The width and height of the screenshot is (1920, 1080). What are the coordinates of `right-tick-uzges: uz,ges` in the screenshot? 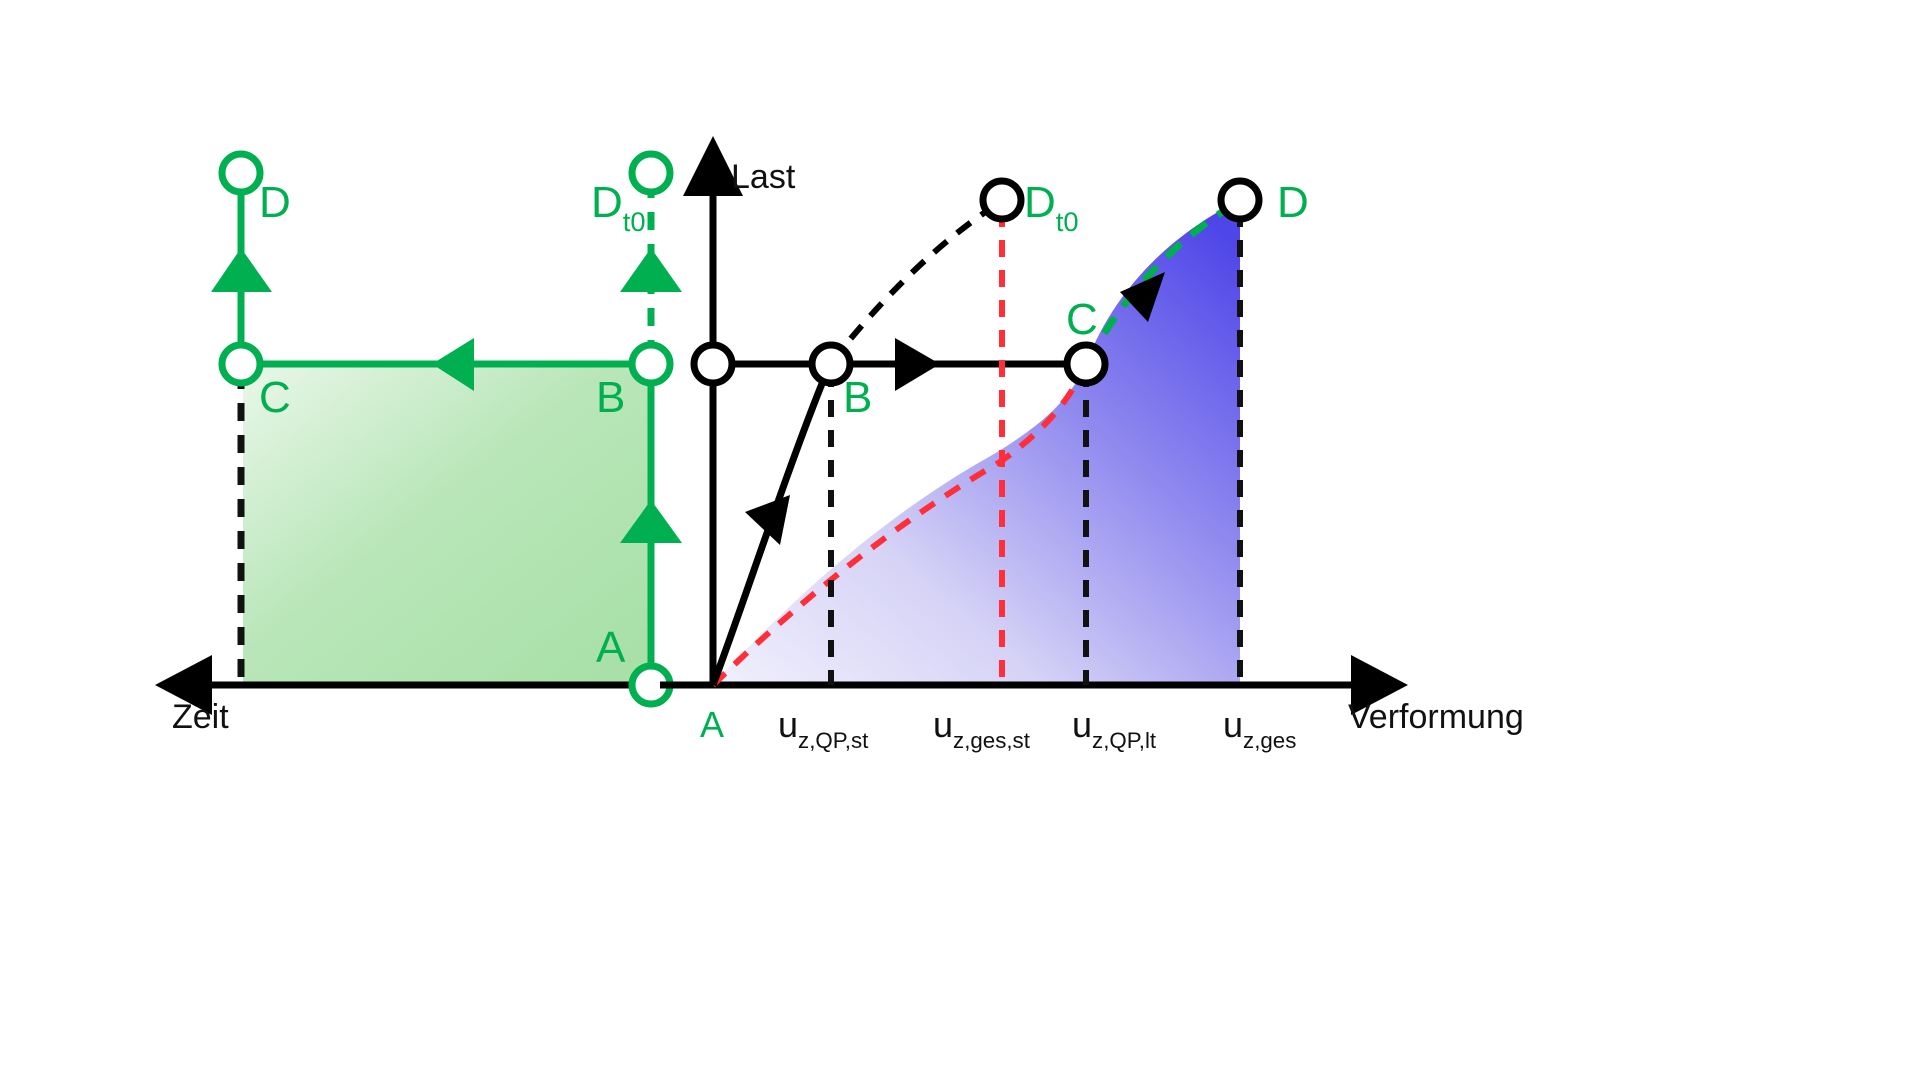 It's located at (1259, 728).